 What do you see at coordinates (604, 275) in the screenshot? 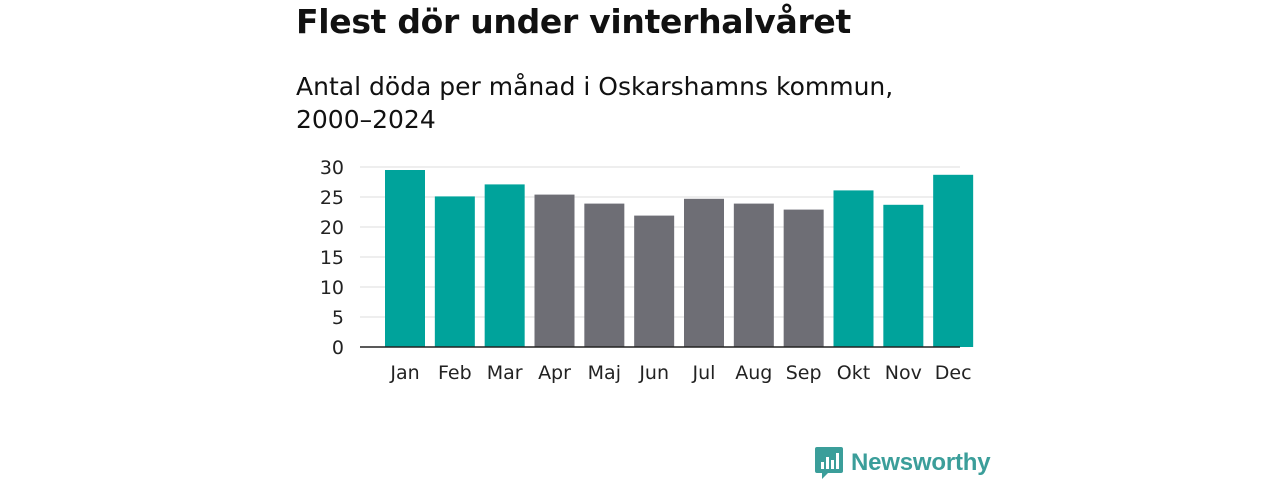
I see `bar-maj` at bounding box center [604, 275].